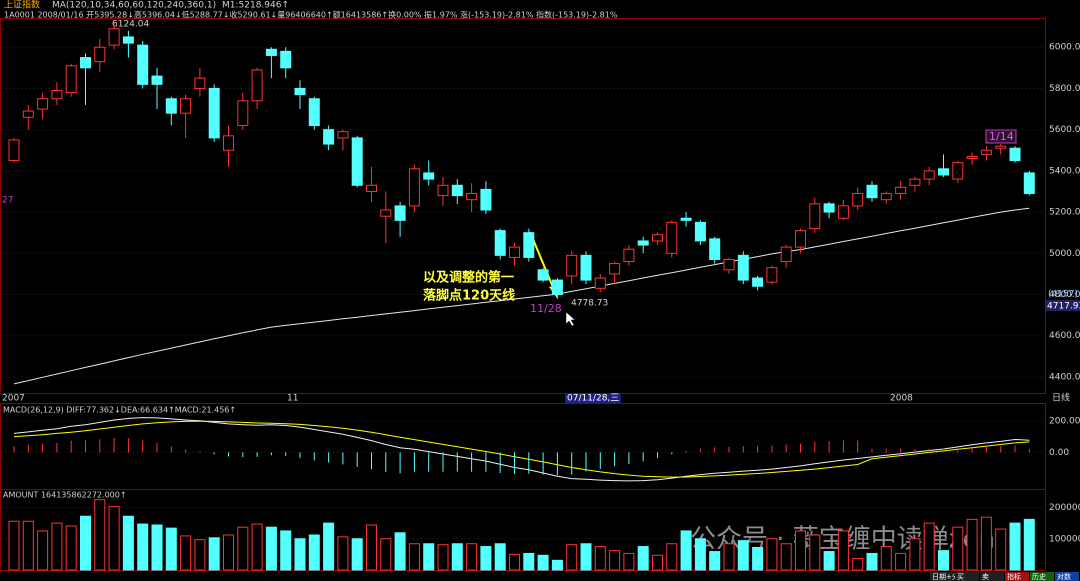 This screenshot has height=581, width=1080. What do you see at coordinates (65, 495) in the screenshot?
I see `volume-title: AMOUNT 164135862272.000↑` at bounding box center [65, 495].